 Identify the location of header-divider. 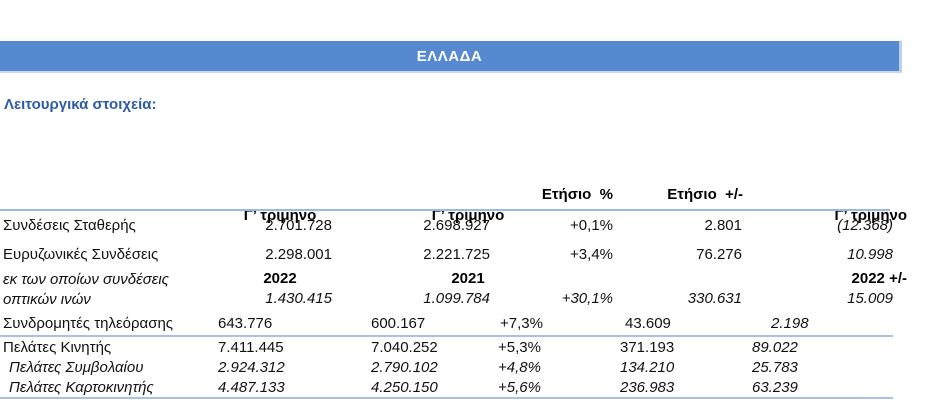
(445, 210).